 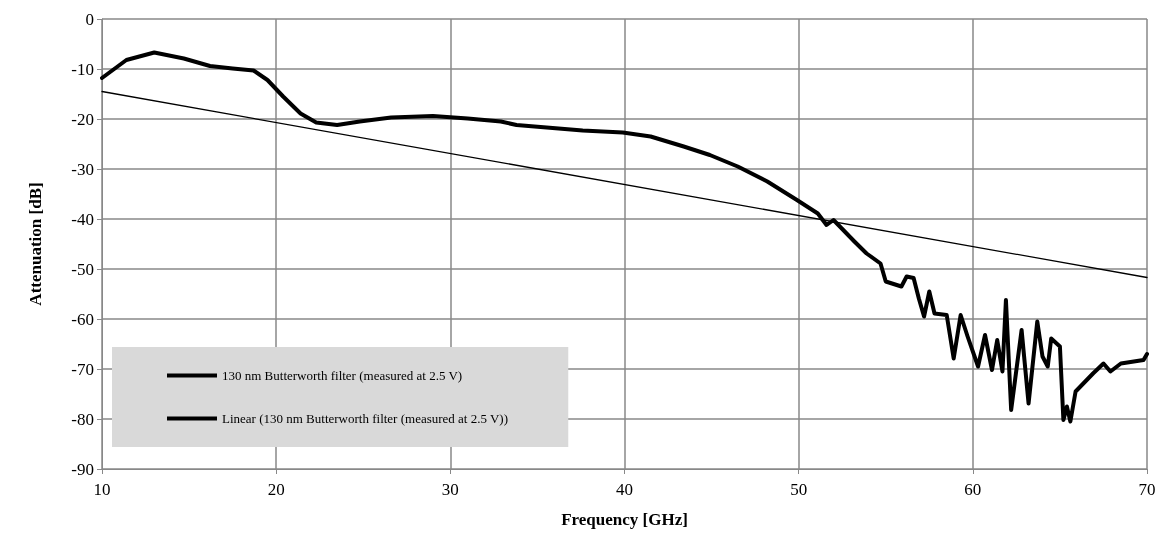 I want to click on x-tick-label: 10, so click(x=102, y=489).